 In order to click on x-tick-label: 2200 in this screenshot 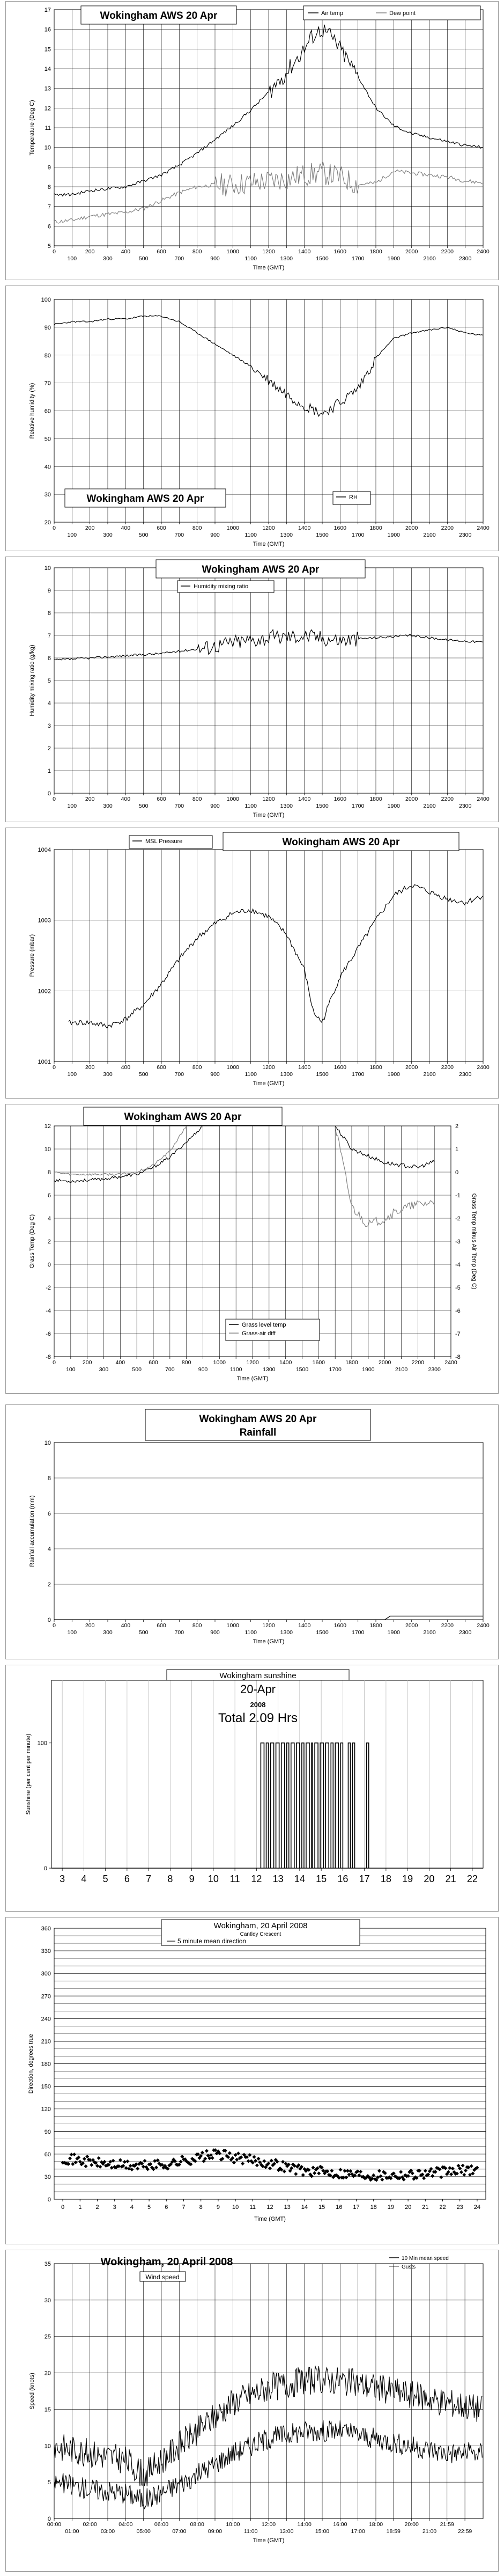, I will do `click(447, 528)`.